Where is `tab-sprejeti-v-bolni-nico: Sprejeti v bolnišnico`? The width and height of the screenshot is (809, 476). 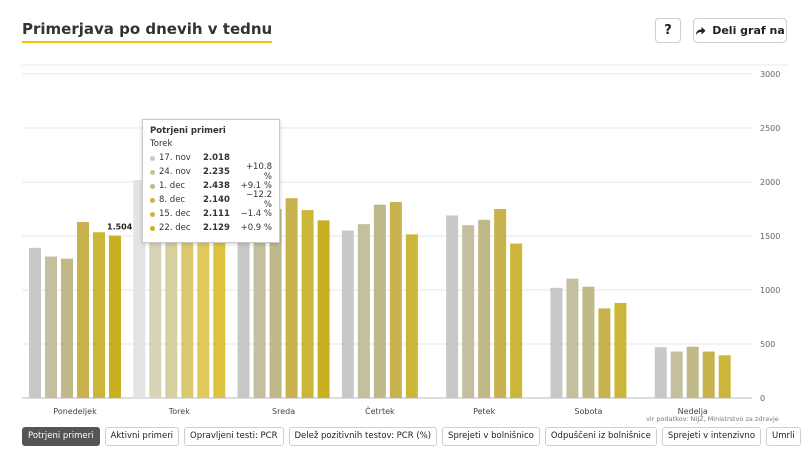
tab-sprejeti-v-bolni-nico: Sprejeti v bolnišnico is located at coordinates (491, 436).